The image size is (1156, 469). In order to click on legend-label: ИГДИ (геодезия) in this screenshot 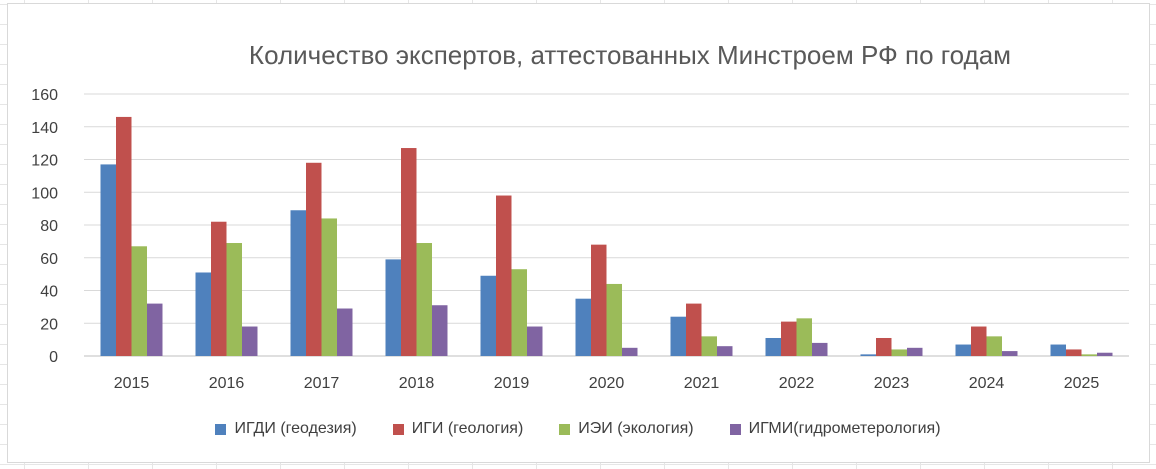, I will do `click(295, 428)`.